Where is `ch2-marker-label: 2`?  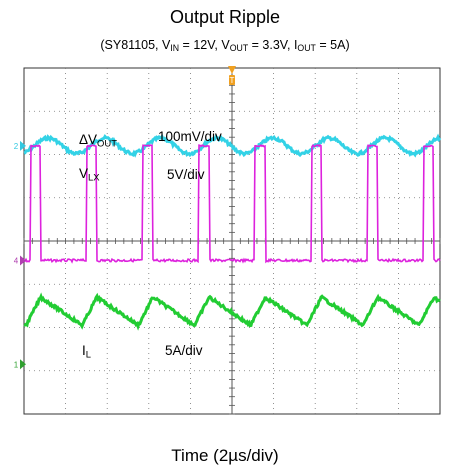
ch2-marker-label: 2 is located at coordinates (16, 146).